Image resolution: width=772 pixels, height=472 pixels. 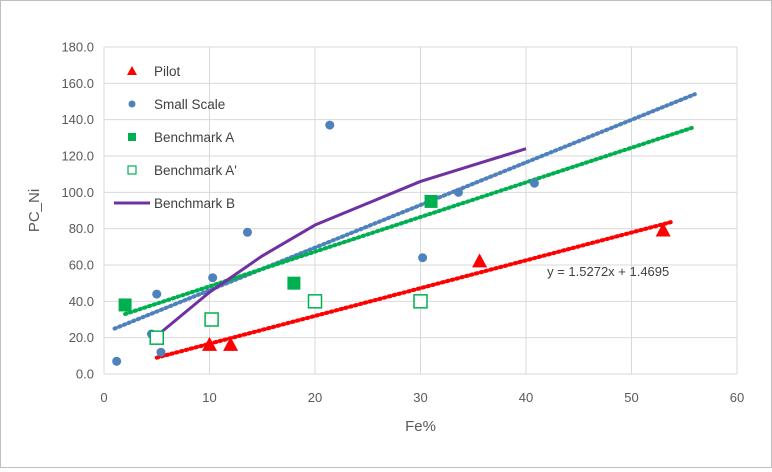 What do you see at coordinates (195, 170) in the screenshot?
I see `legend-label-benchmark-a: Benchmark A'` at bounding box center [195, 170].